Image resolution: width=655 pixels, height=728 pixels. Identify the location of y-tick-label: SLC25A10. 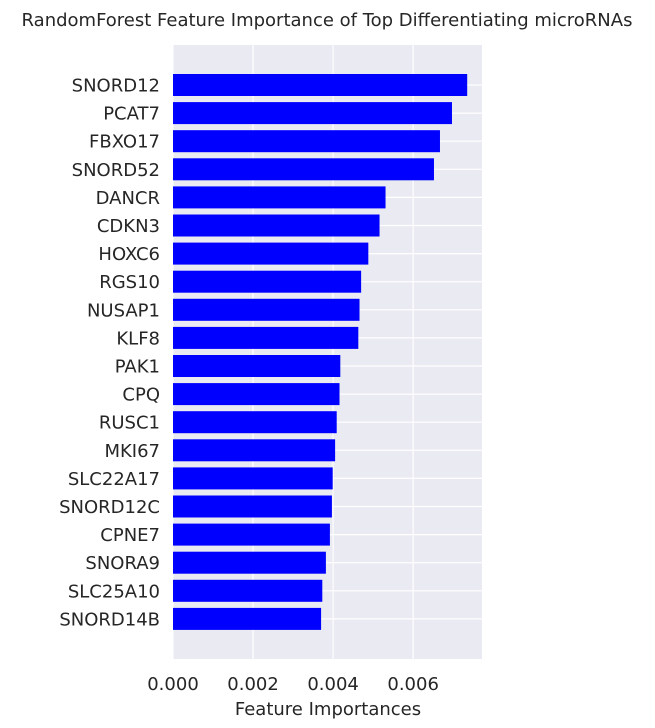
(114, 591).